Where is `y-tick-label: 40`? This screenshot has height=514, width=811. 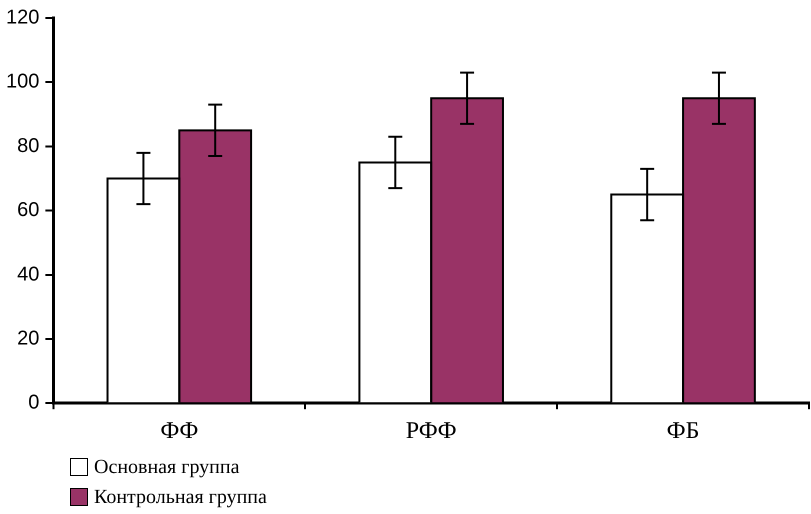
y-tick-label: 40 is located at coordinates (28, 274).